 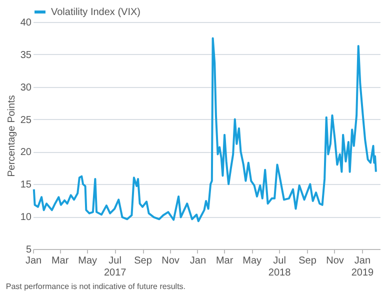 What do you see at coordinates (26, 55) in the screenshot?
I see `y-tick-label: 35` at bounding box center [26, 55].